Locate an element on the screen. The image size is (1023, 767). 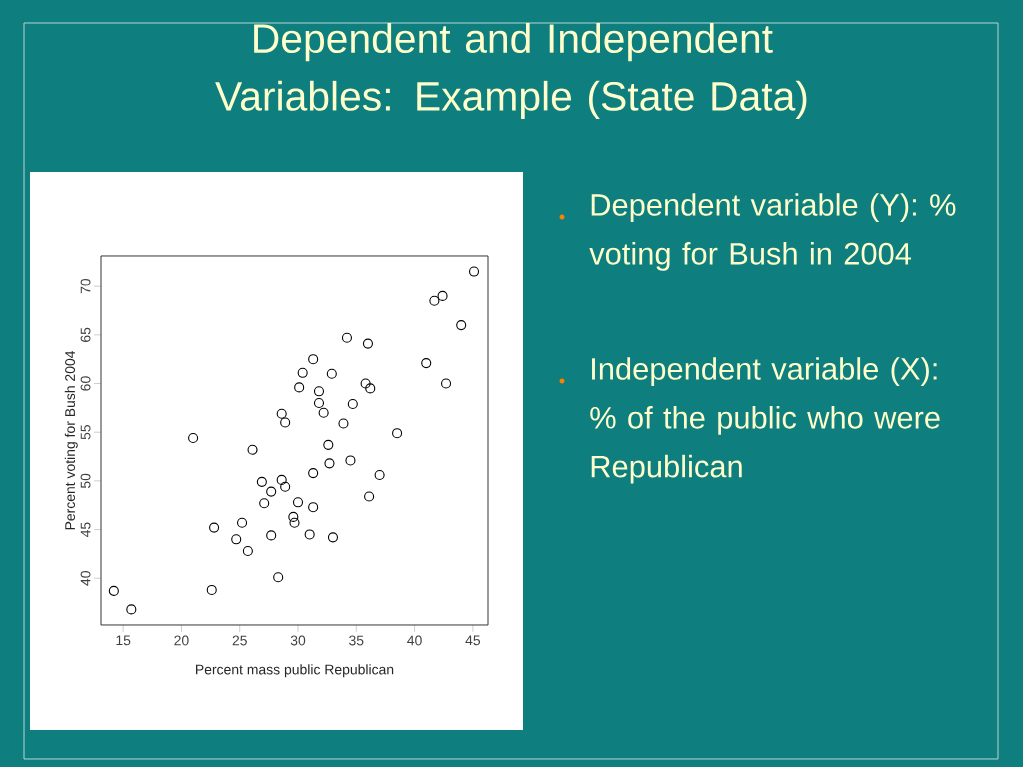
y-tick-label: 40 is located at coordinates (85, 578).